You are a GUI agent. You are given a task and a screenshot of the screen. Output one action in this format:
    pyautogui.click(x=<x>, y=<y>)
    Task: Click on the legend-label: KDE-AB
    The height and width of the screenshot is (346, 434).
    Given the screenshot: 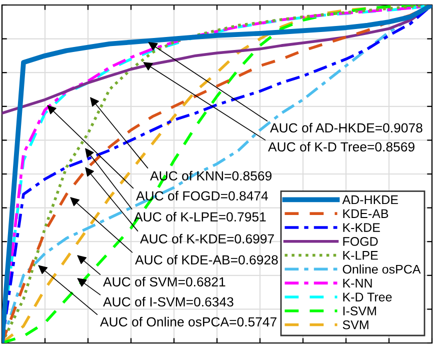 What is the action you would take?
    pyautogui.click(x=365, y=213)
    